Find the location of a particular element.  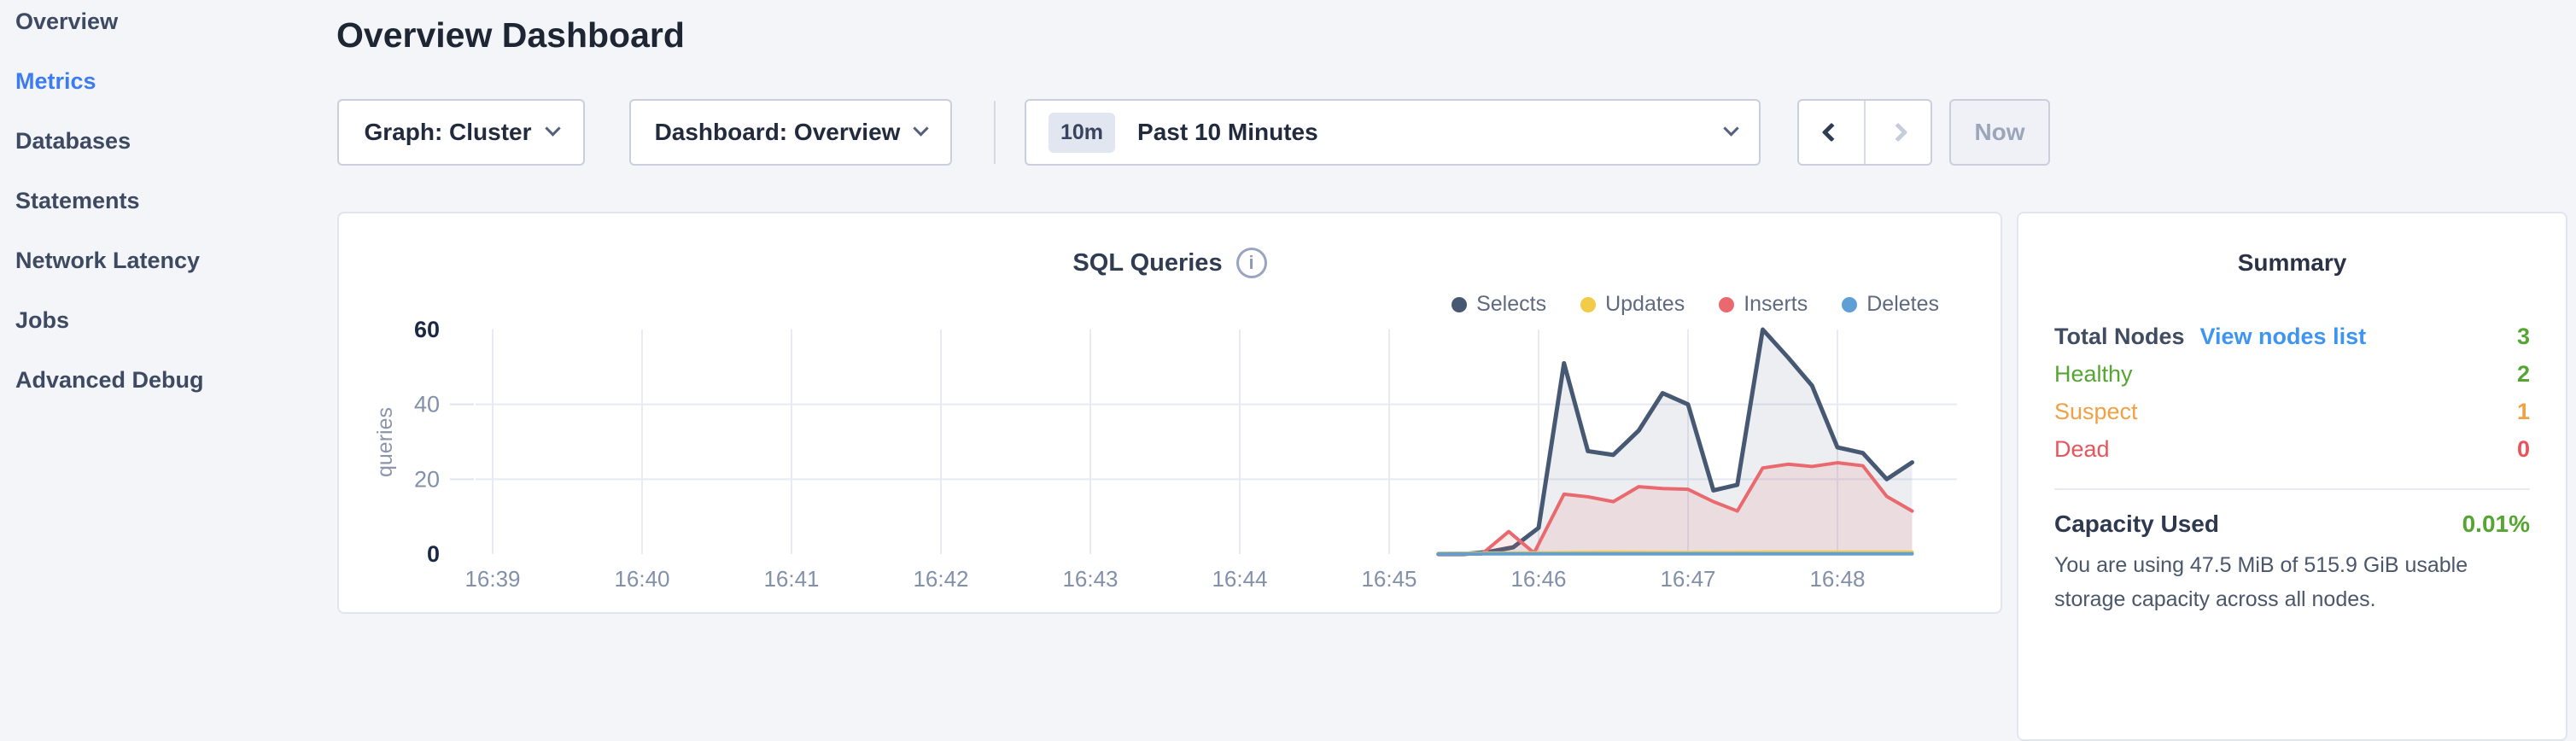

chevron-right-icon is located at coordinates (1898, 132).